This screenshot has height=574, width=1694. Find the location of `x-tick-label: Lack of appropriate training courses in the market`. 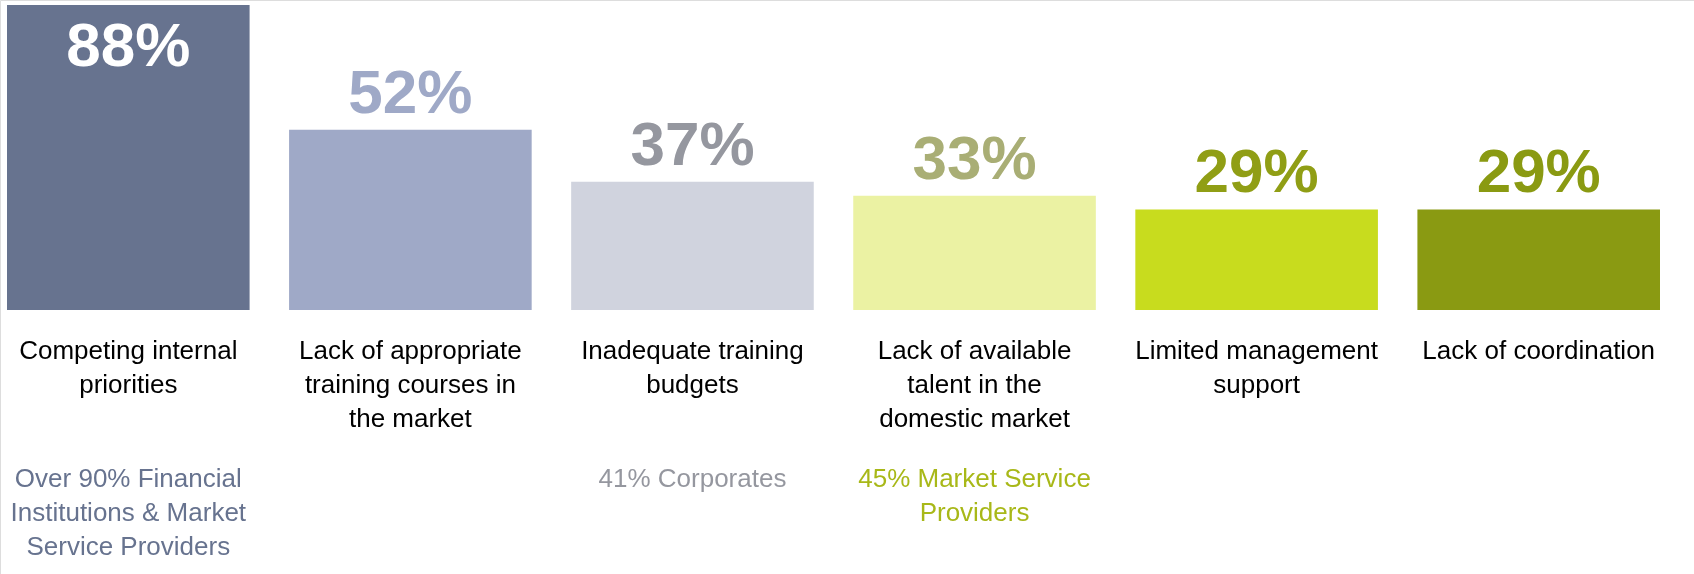

x-tick-label: Lack of appropriate training courses in the market is located at coordinates (410, 384).